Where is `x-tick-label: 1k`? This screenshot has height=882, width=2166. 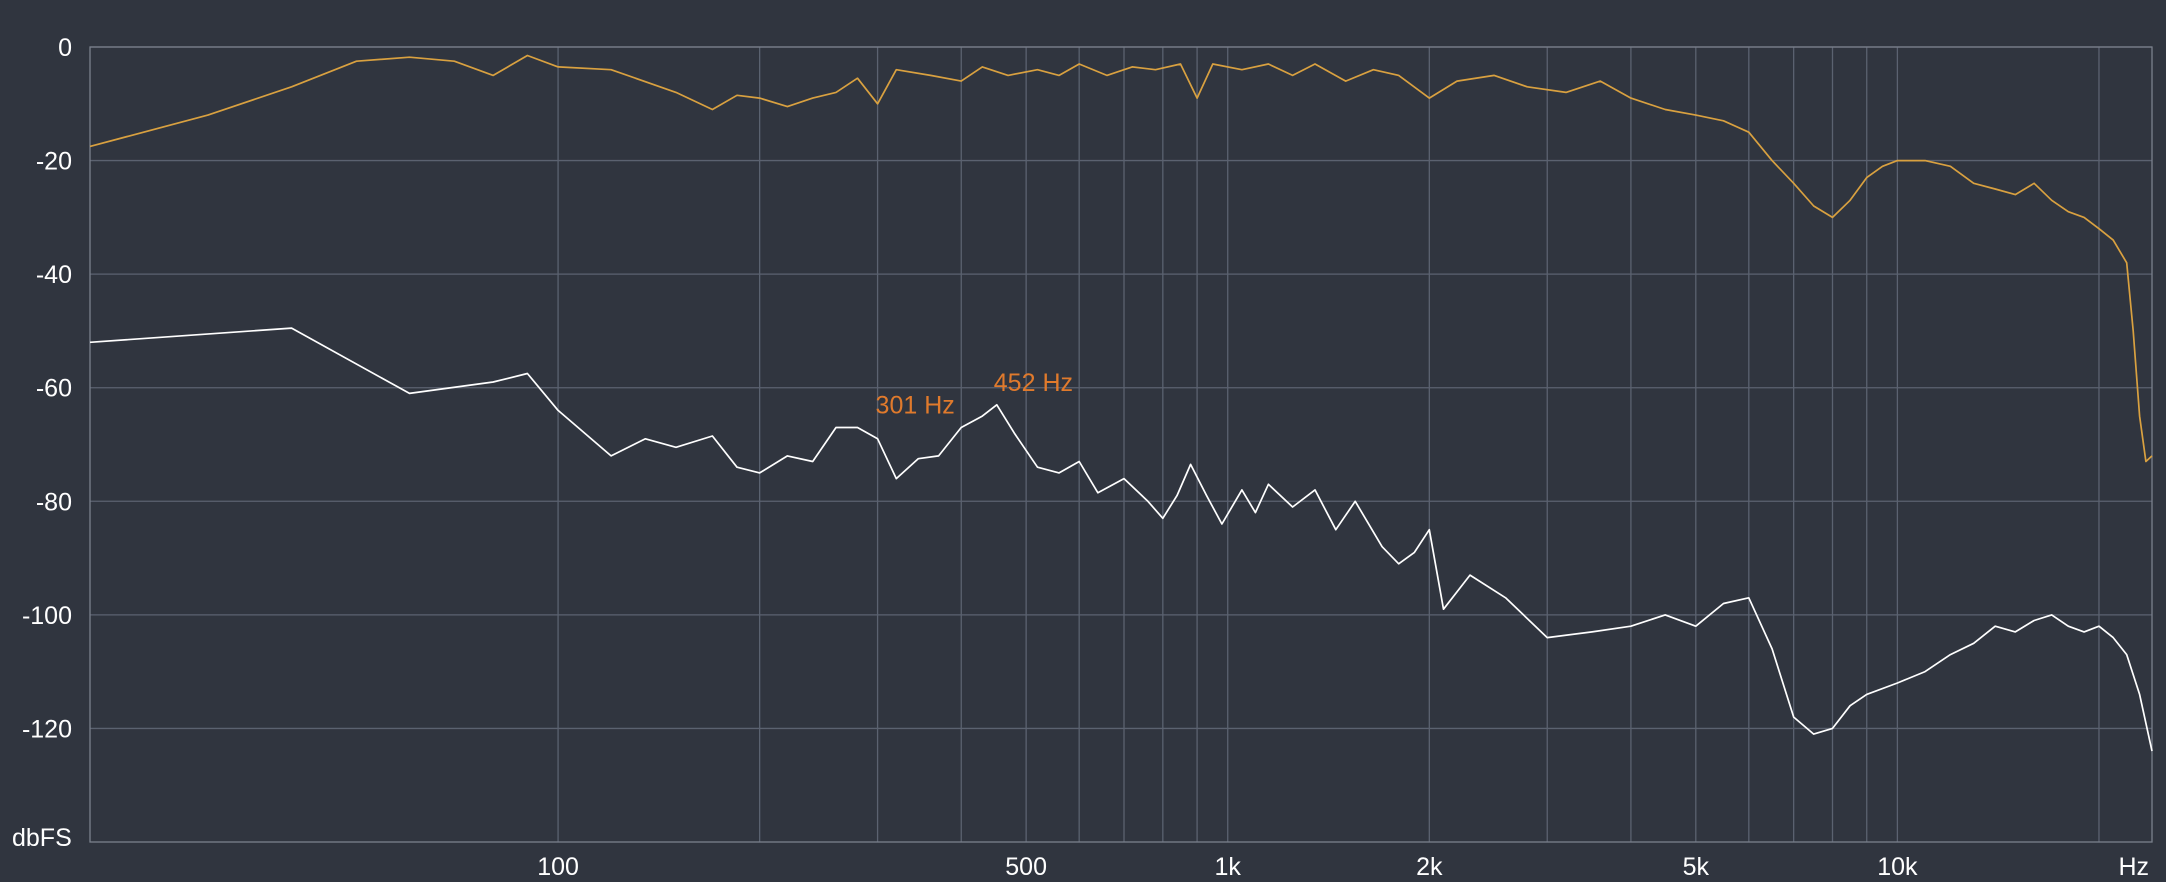
x-tick-label: 1k is located at coordinates (1228, 867).